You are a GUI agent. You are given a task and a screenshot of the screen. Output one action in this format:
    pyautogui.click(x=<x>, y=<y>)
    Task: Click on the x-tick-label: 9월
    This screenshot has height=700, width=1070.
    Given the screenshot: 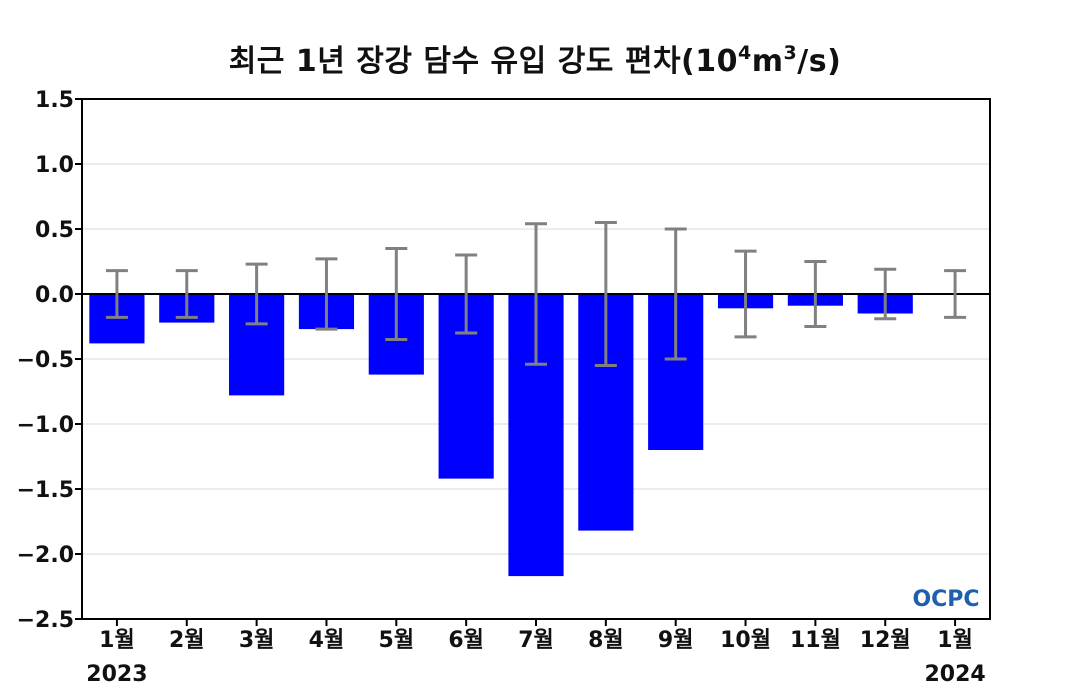 What is the action you would take?
    pyautogui.click(x=676, y=640)
    